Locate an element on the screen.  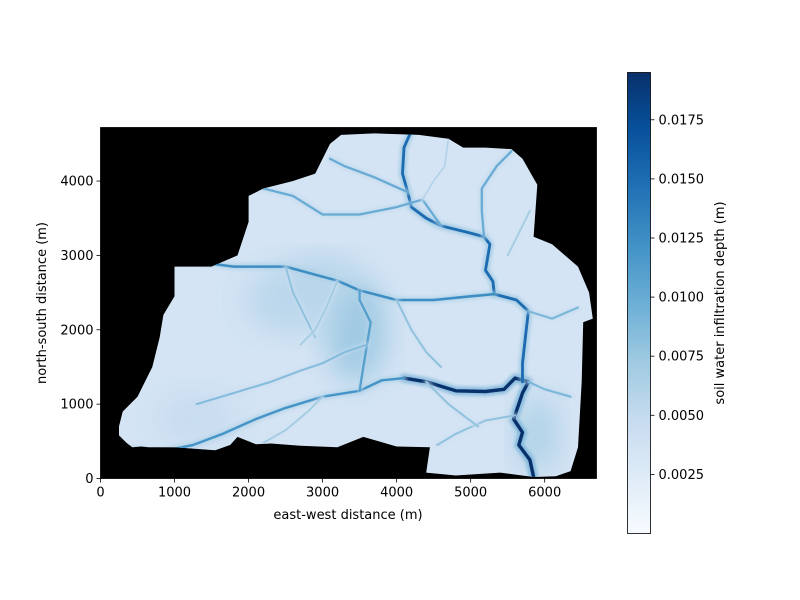
y-tick-label: 4000 is located at coordinates (76, 182).